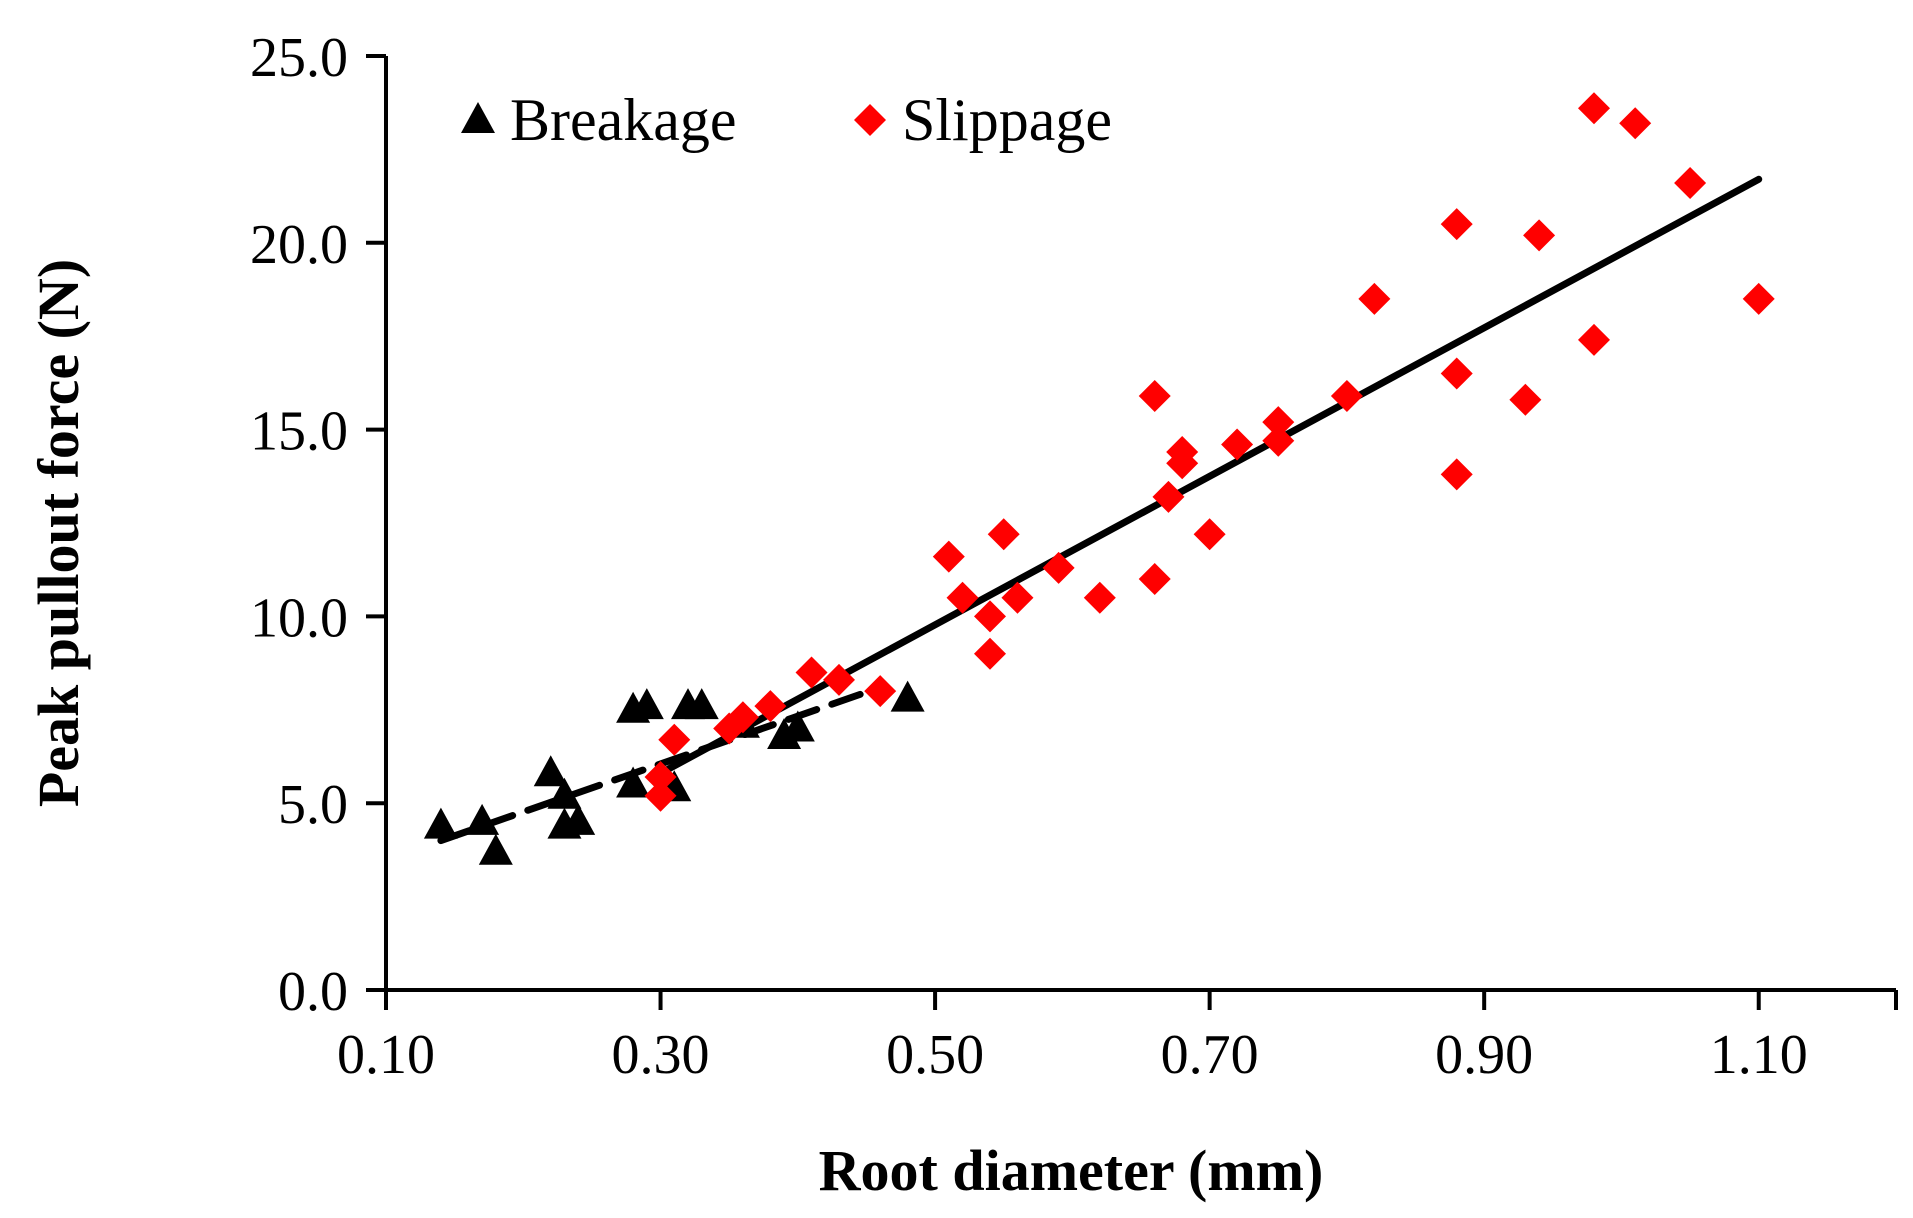 This screenshot has width=1913, height=1218. What do you see at coordinates (478, 117) in the screenshot?
I see `legend-marker-breakage` at bounding box center [478, 117].